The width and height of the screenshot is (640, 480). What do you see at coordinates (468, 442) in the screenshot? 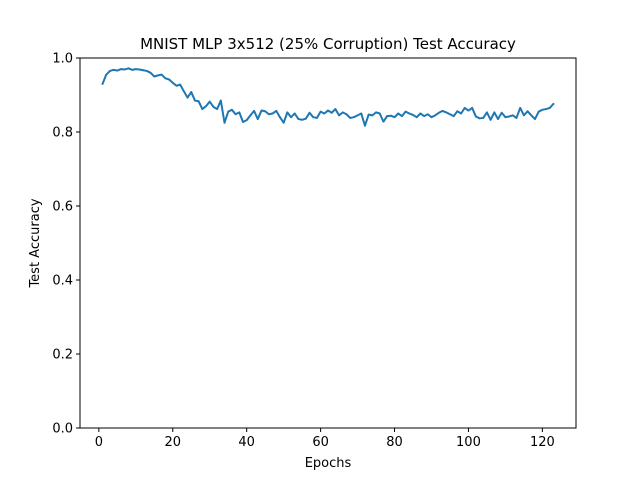
I see `x-tick-label: 100` at bounding box center [468, 442].